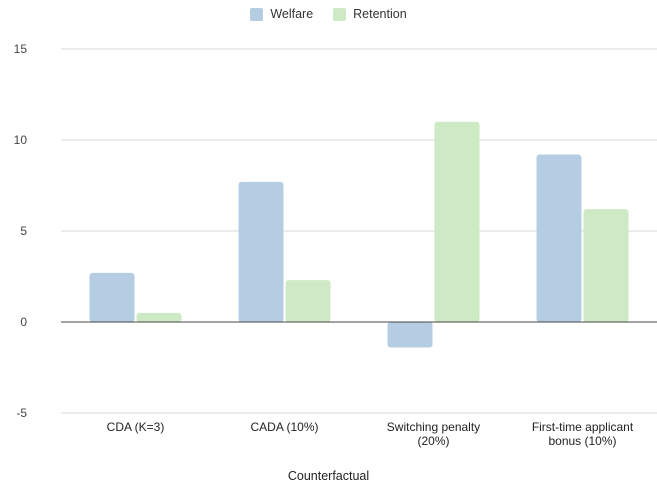 This screenshot has height=486, width=657. Describe the element at coordinates (23, 322) in the screenshot. I see `y-tick-label: 0` at that location.